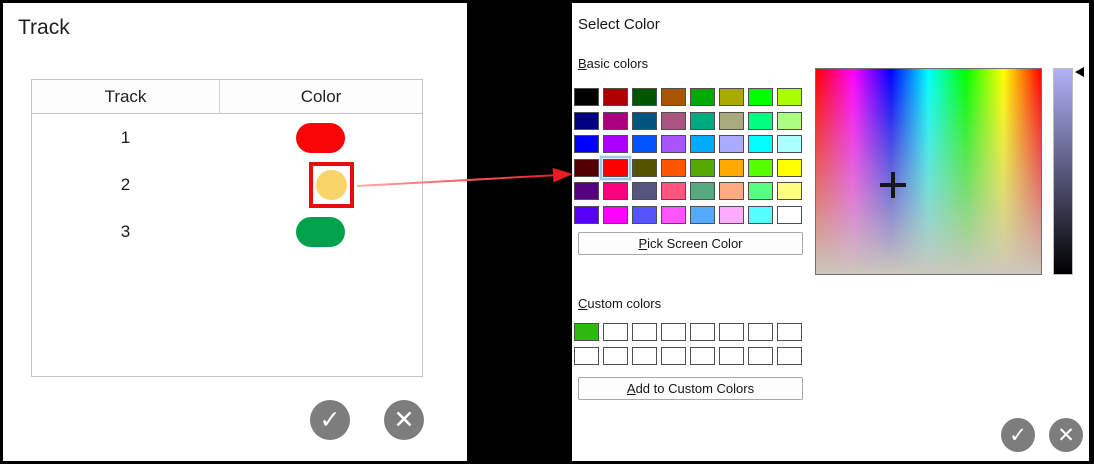 The width and height of the screenshot is (1094, 464). I want to click on column-header-track: Track, so click(126, 96).